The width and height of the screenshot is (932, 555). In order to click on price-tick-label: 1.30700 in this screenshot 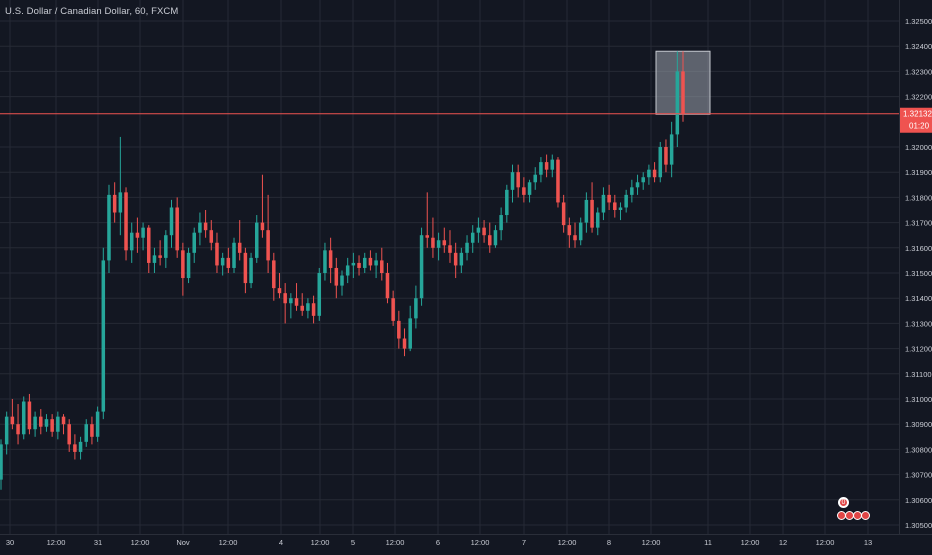, I will do `click(918, 475)`.